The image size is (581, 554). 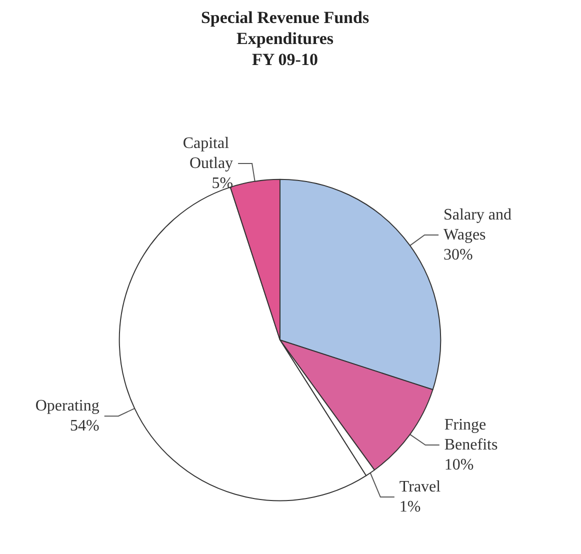 I want to click on slice-label: Capital Outlay, so click(x=208, y=153).